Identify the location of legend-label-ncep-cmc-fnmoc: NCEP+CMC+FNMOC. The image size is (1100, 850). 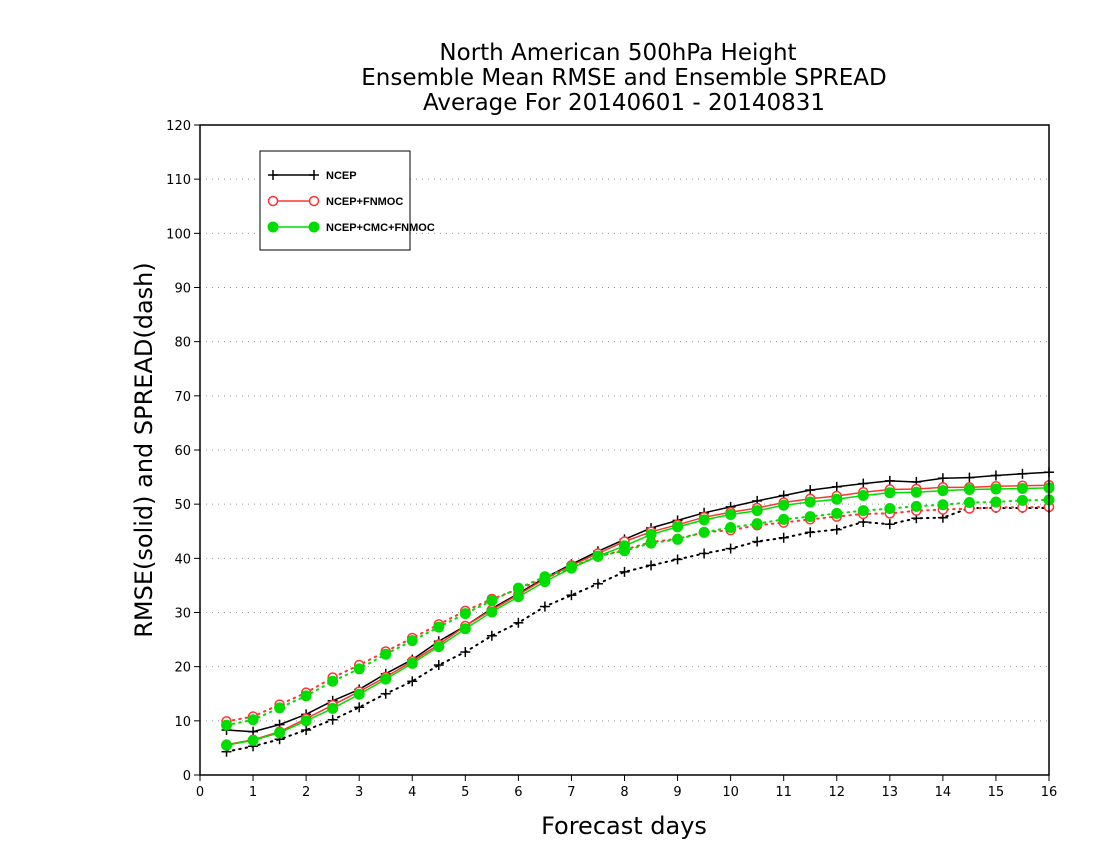
(380, 228).